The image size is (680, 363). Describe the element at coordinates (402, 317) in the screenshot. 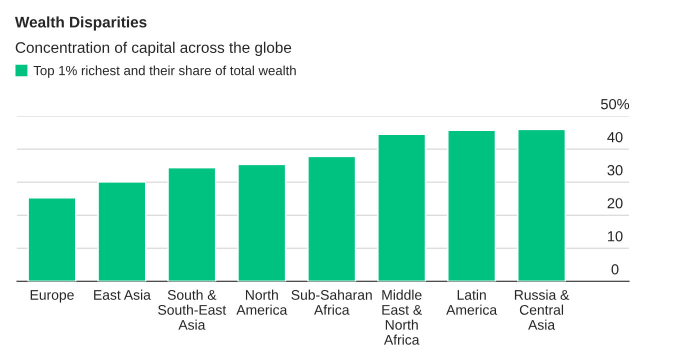

I see `x-tick-label: Middle East & North Africa` at that location.